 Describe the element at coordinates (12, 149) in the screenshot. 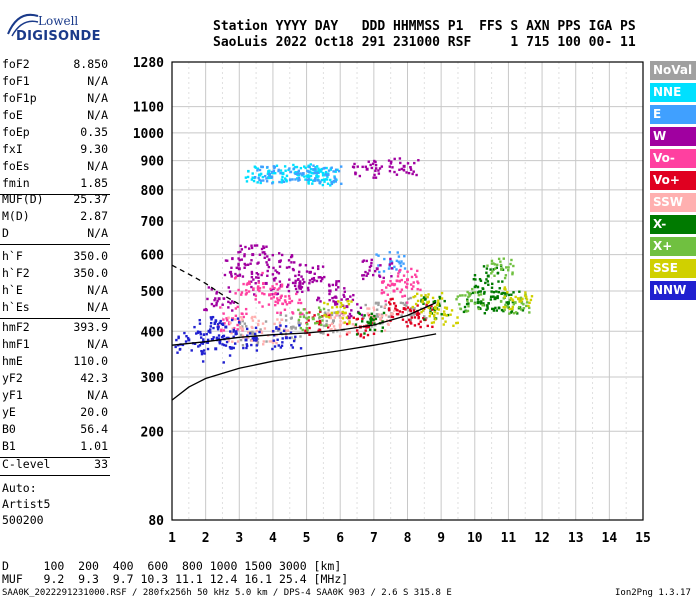

I see `param-name: fxI` at that location.